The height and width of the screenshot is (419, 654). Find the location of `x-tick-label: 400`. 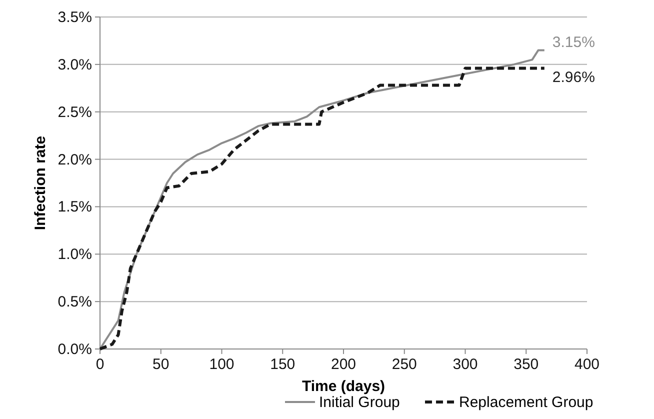

x-tick-label: 400 is located at coordinates (587, 364).